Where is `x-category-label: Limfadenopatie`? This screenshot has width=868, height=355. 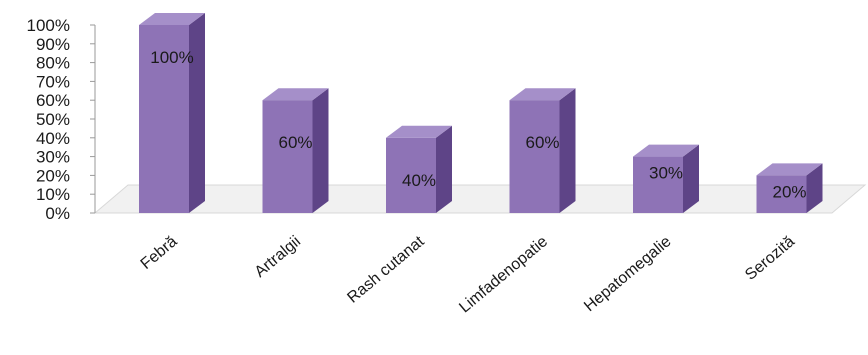
x-category-label: Limfadenopatie is located at coordinates (503, 274).